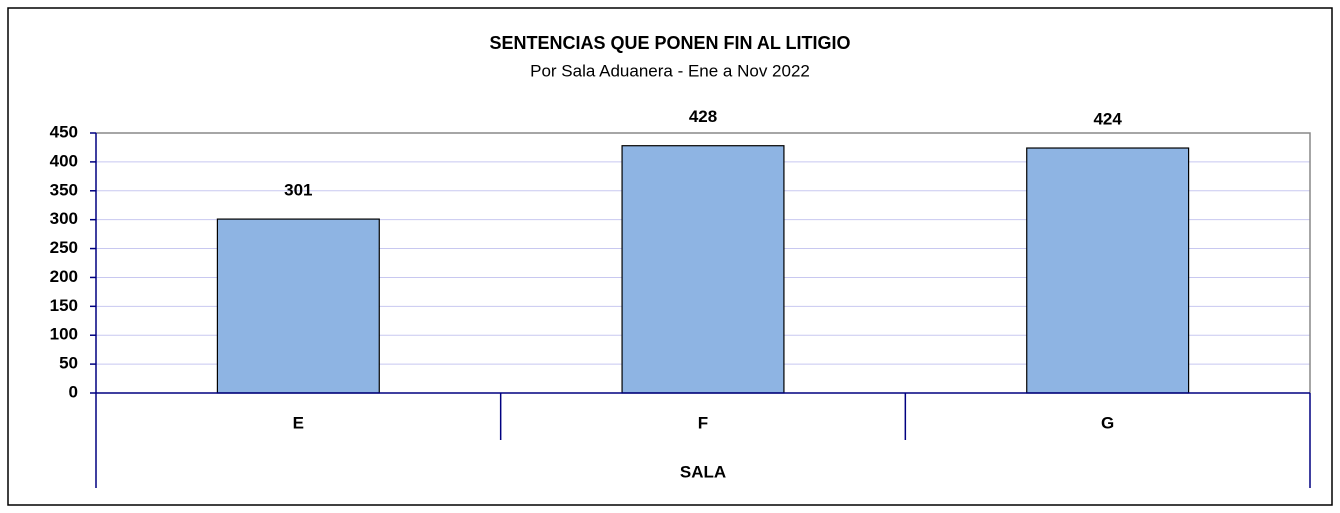  I want to click on y-tick-label: 300, so click(64, 218).